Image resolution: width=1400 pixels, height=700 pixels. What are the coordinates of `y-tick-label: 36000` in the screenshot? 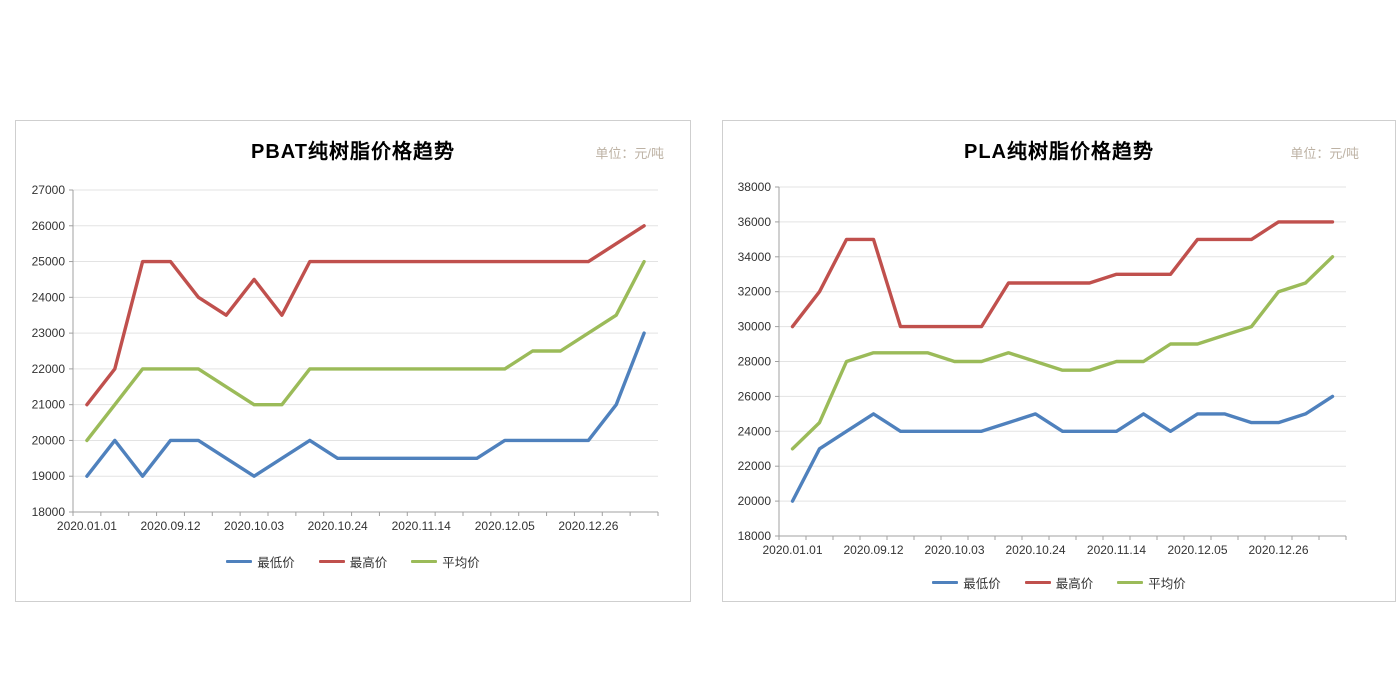 It's located at (755, 222).